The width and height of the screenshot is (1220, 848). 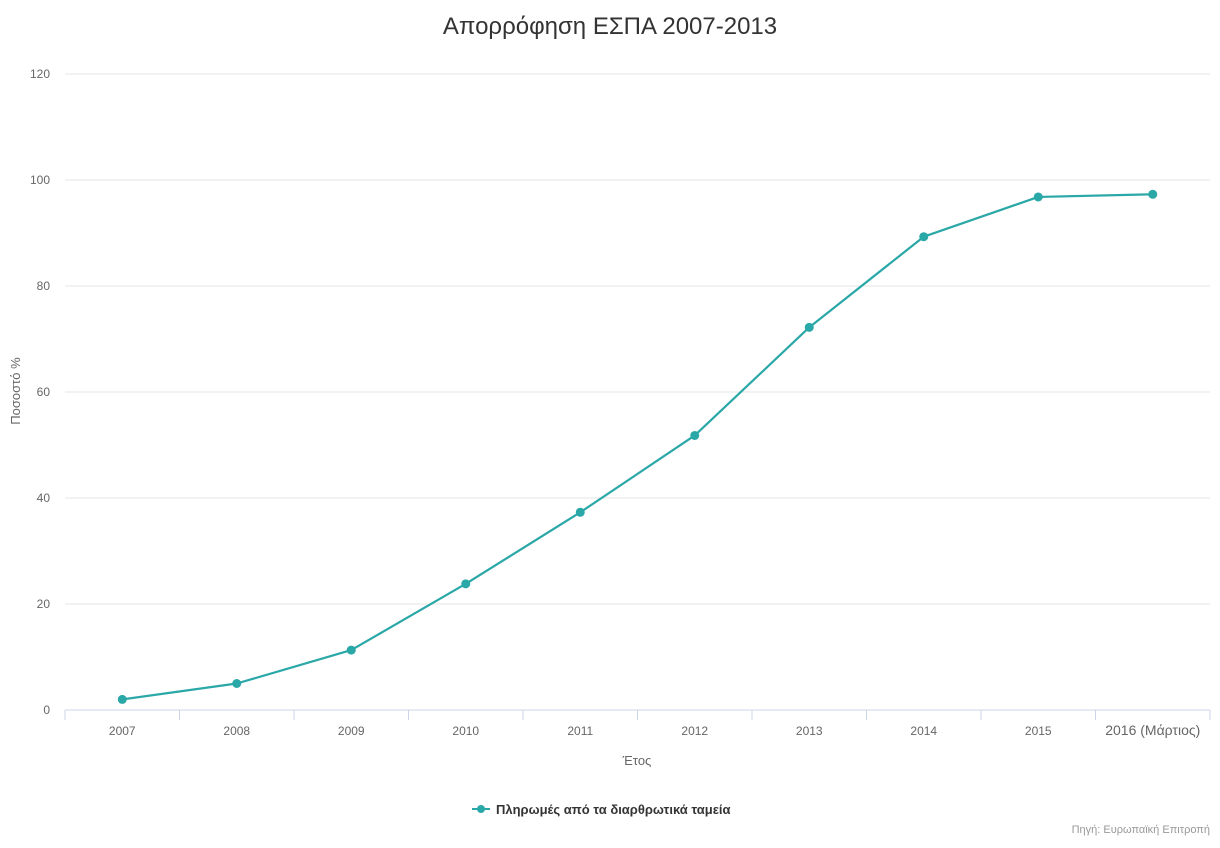 What do you see at coordinates (236, 731) in the screenshot?
I see `x-tick-label: 2008` at bounding box center [236, 731].